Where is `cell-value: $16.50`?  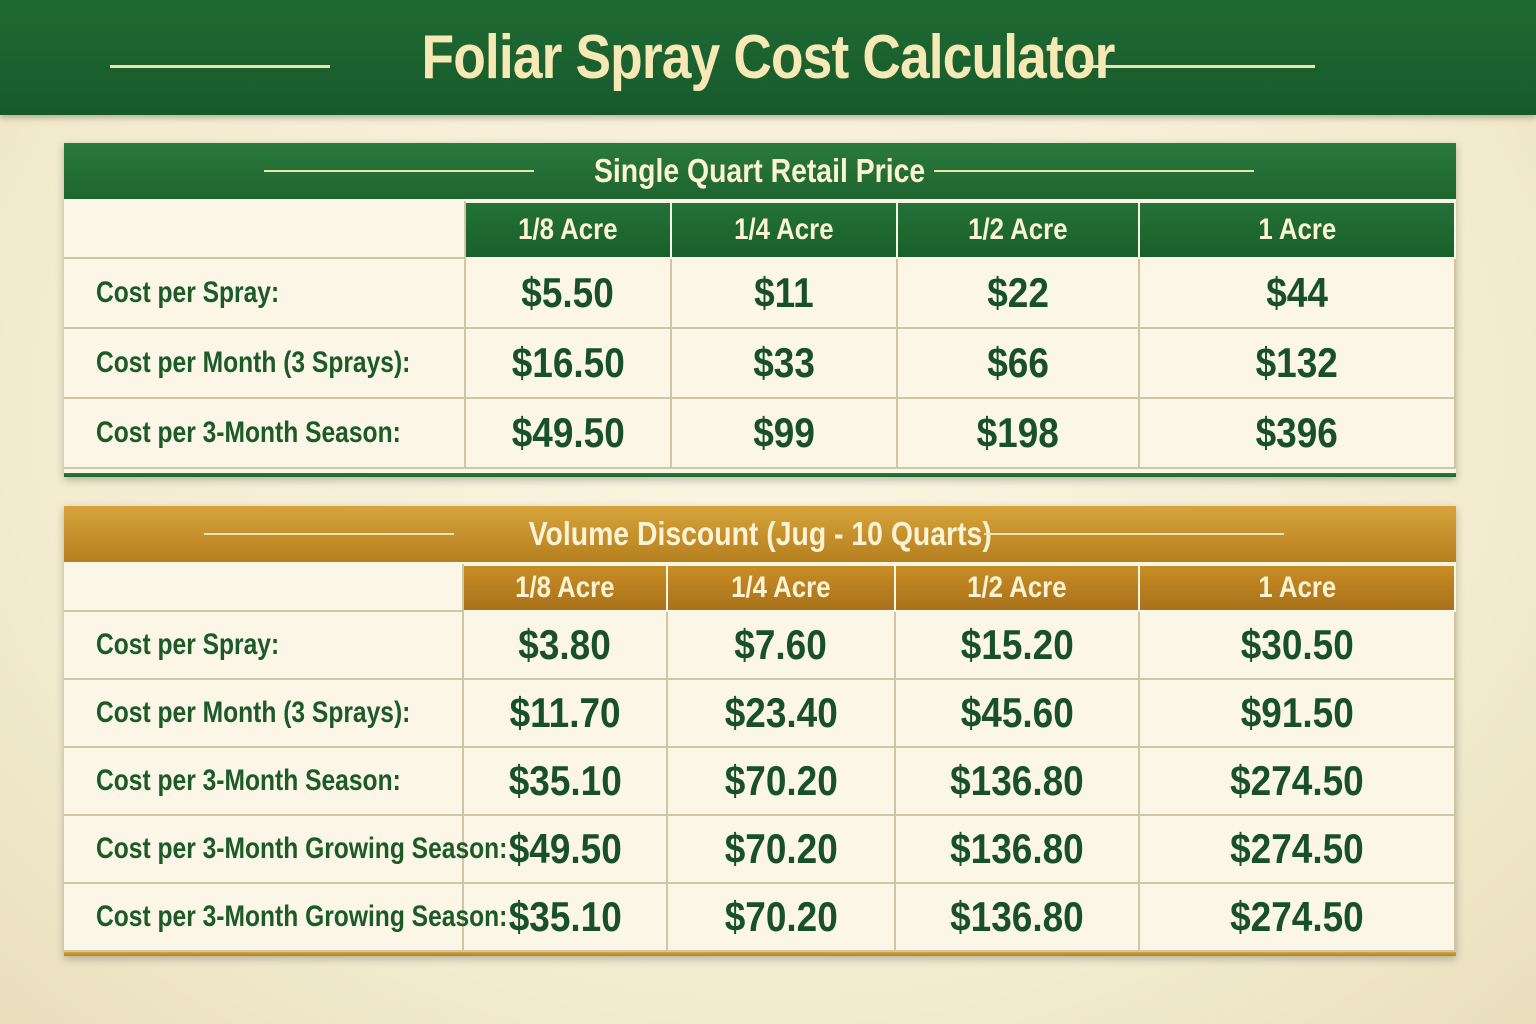
cell-value: $16.50 is located at coordinates (568, 362).